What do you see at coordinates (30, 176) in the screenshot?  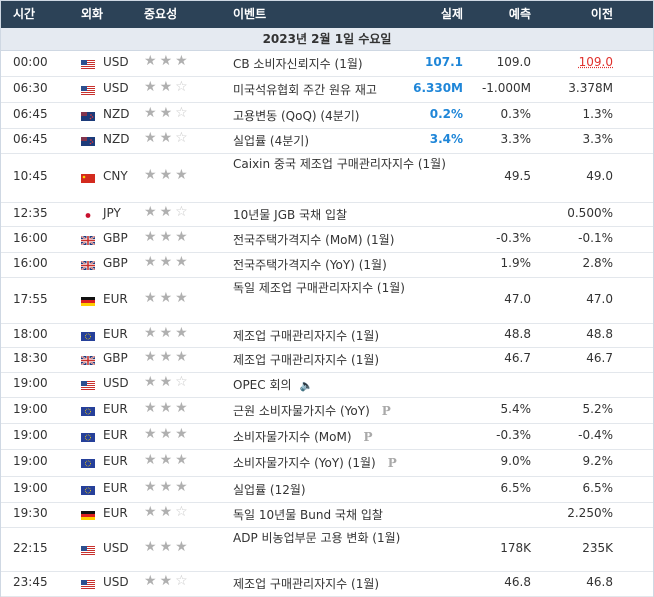 I see `event-time: 10:45` at bounding box center [30, 176].